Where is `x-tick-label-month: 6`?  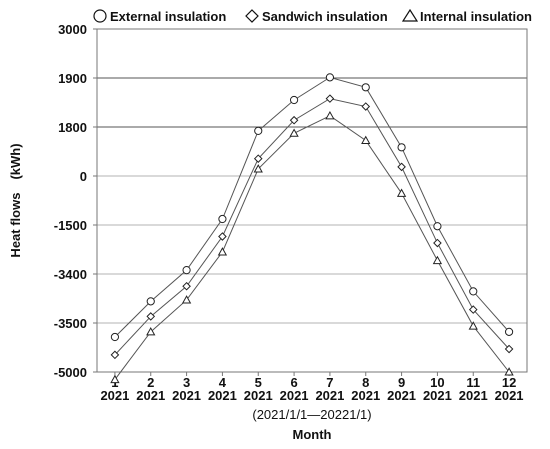
x-tick-label-month: 6 is located at coordinates (293, 382).